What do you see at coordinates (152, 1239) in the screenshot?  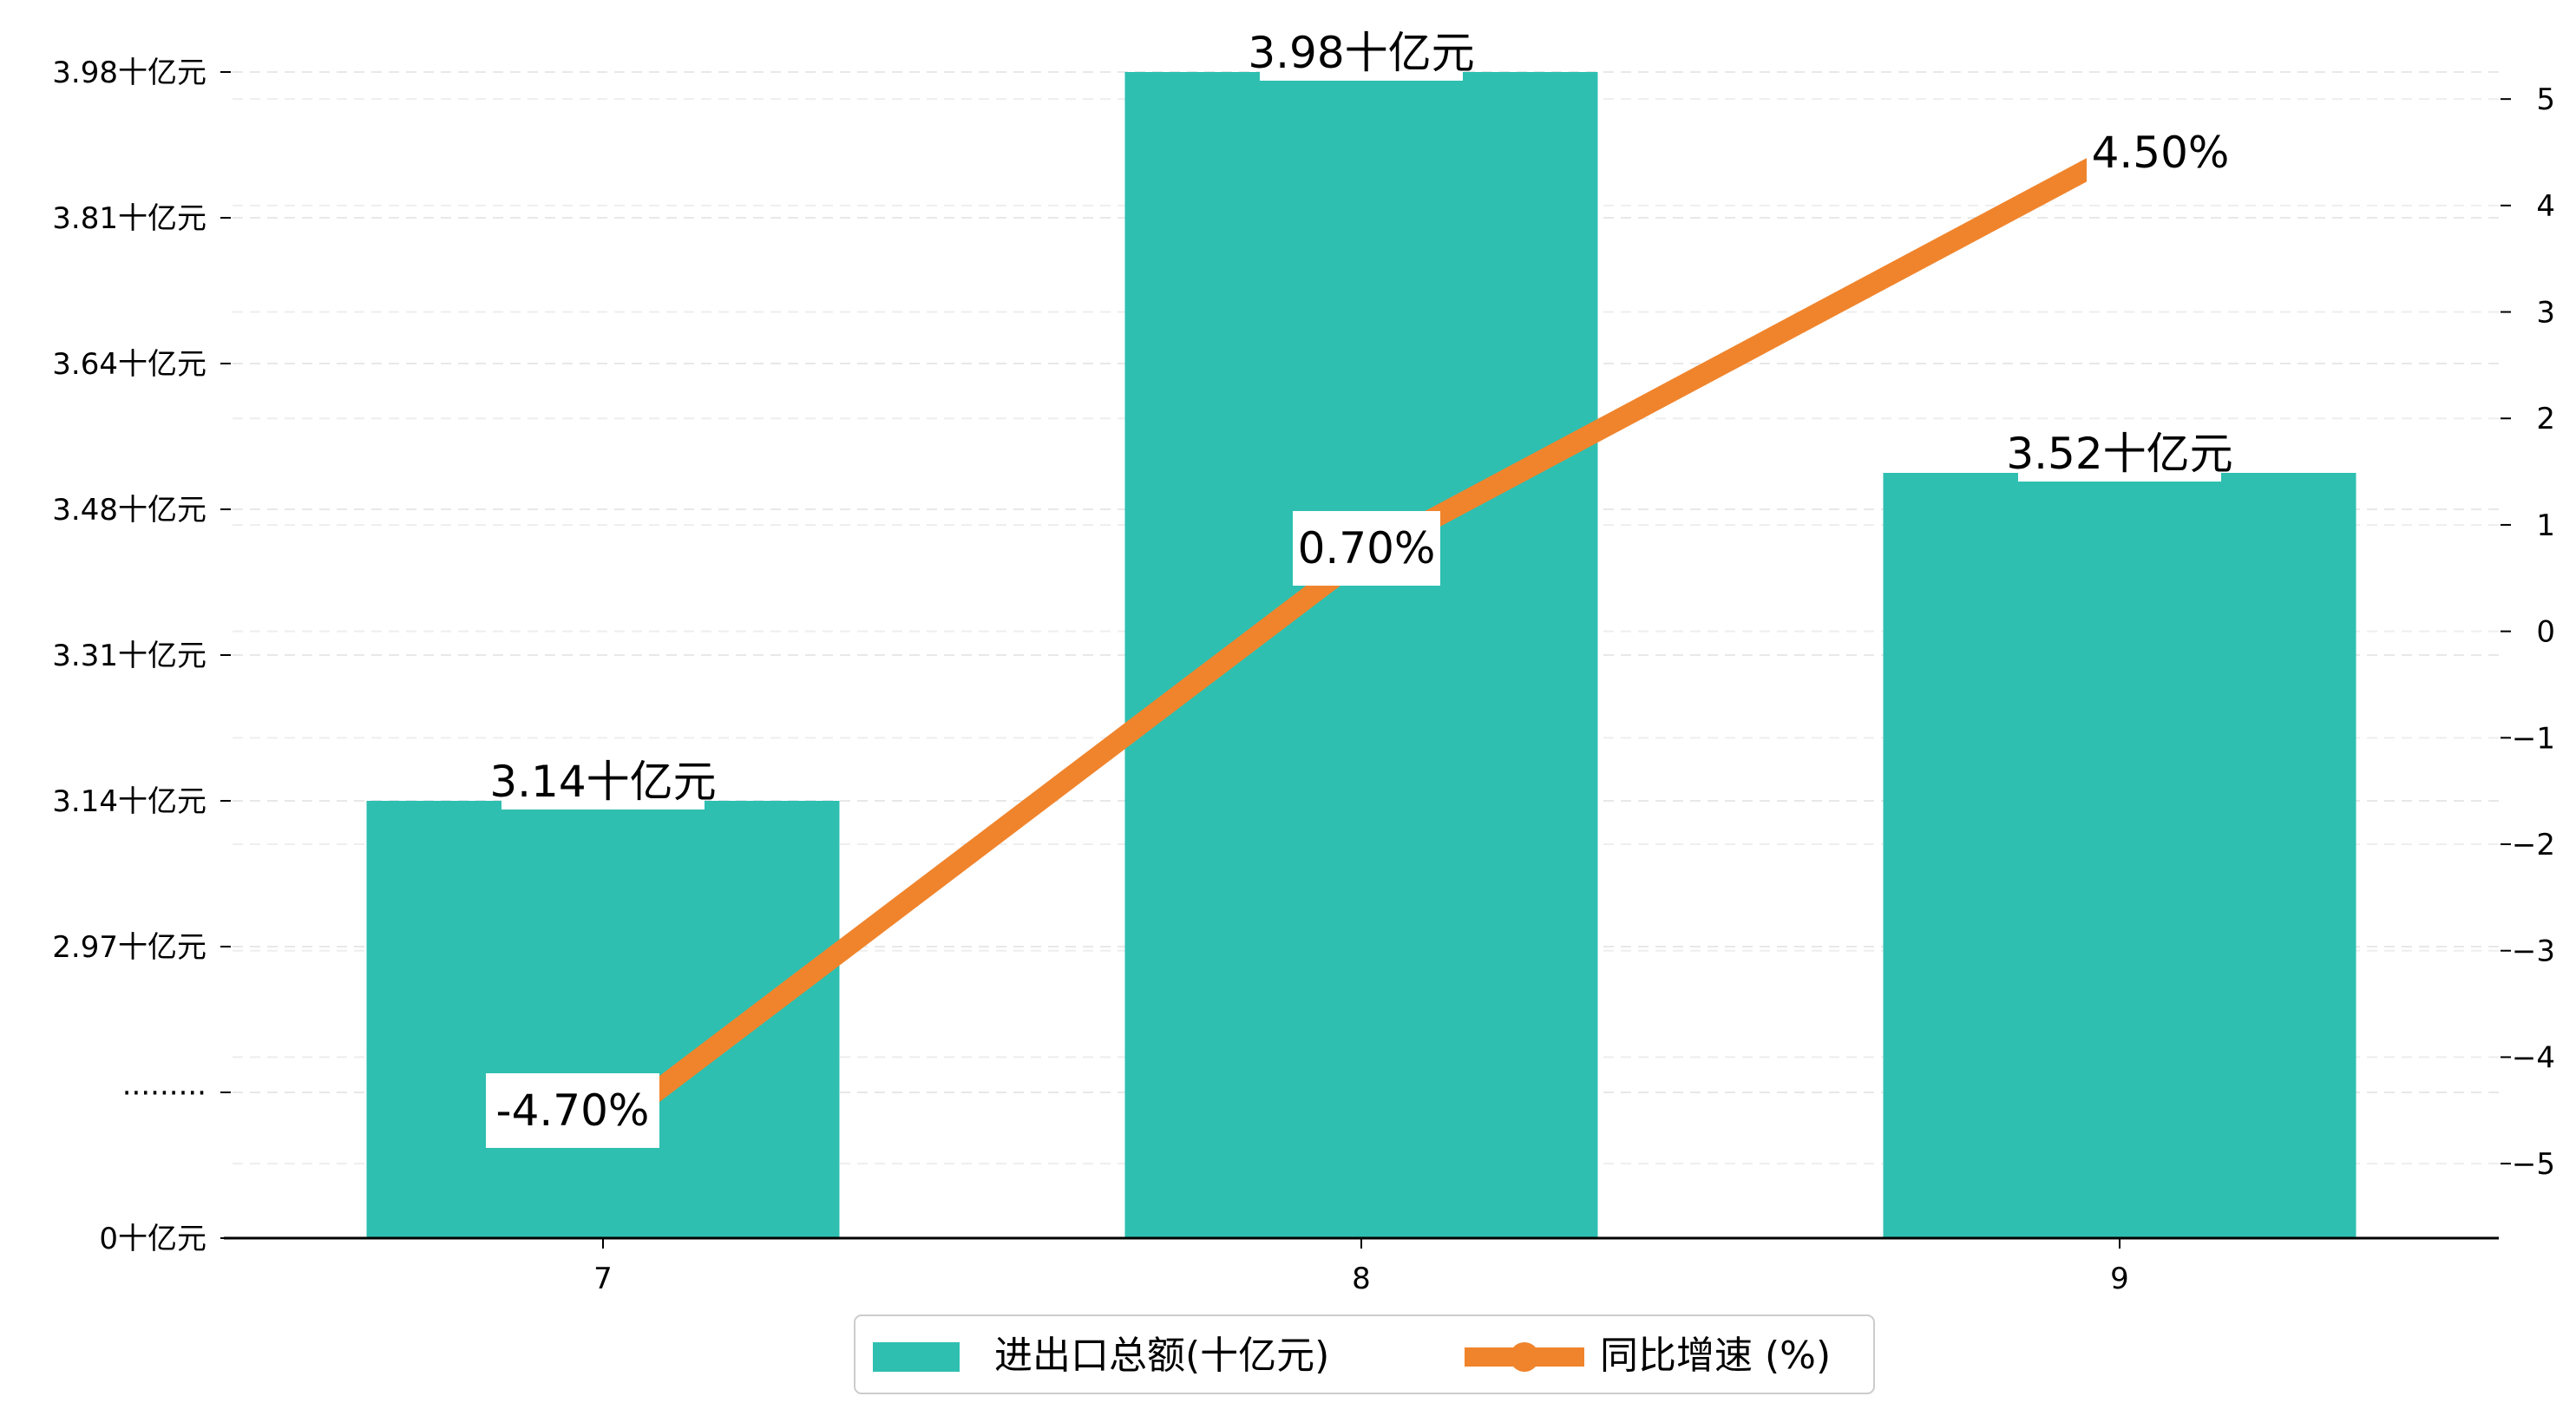 I see `left-tick-label: 0十亿元` at bounding box center [152, 1239].